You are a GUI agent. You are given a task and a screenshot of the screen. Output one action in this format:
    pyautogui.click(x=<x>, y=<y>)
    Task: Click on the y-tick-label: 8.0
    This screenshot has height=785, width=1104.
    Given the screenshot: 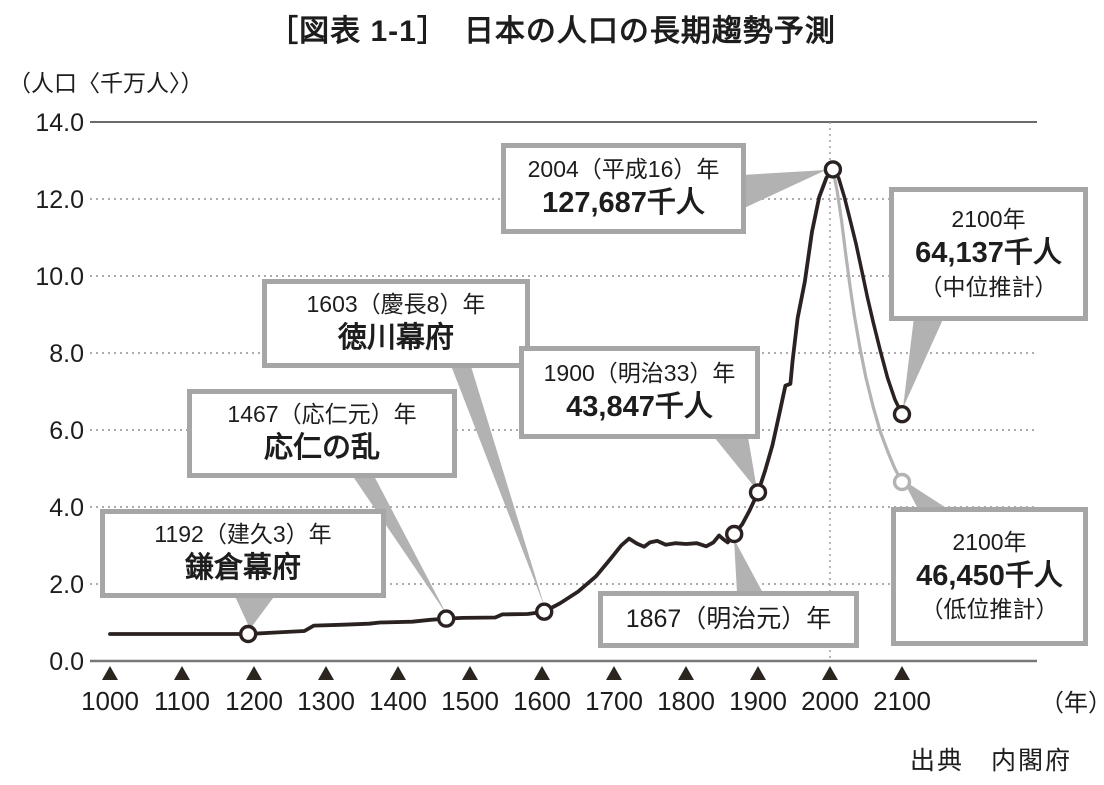 What is the action you would take?
    pyautogui.click(x=66, y=354)
    